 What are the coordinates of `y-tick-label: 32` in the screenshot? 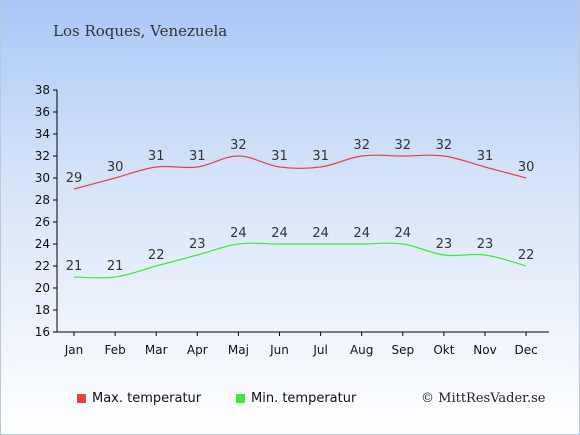 It's located at (42, 156).